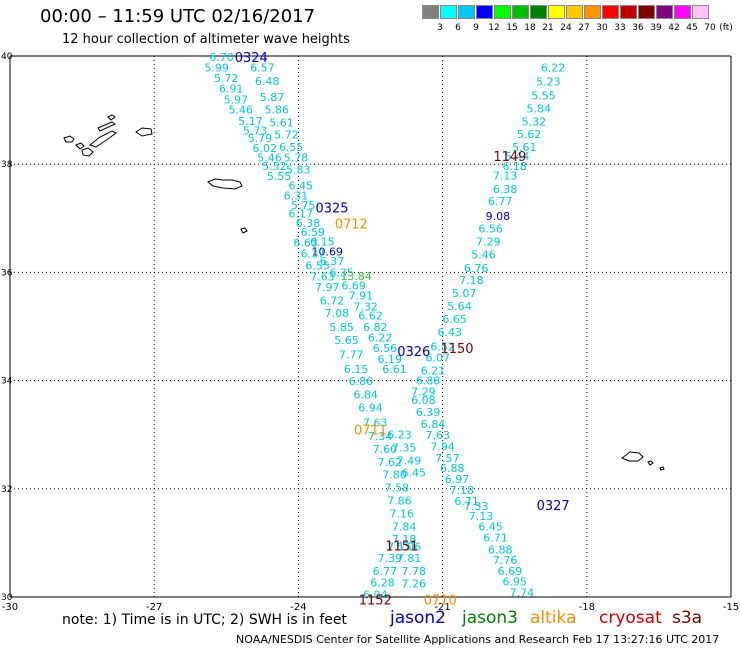 Image resolution: width=740 pixels, height=650 pixels. Describe the element at coordinates (244, 230) in the screenshot. I see `island-santa-maria` at that location.